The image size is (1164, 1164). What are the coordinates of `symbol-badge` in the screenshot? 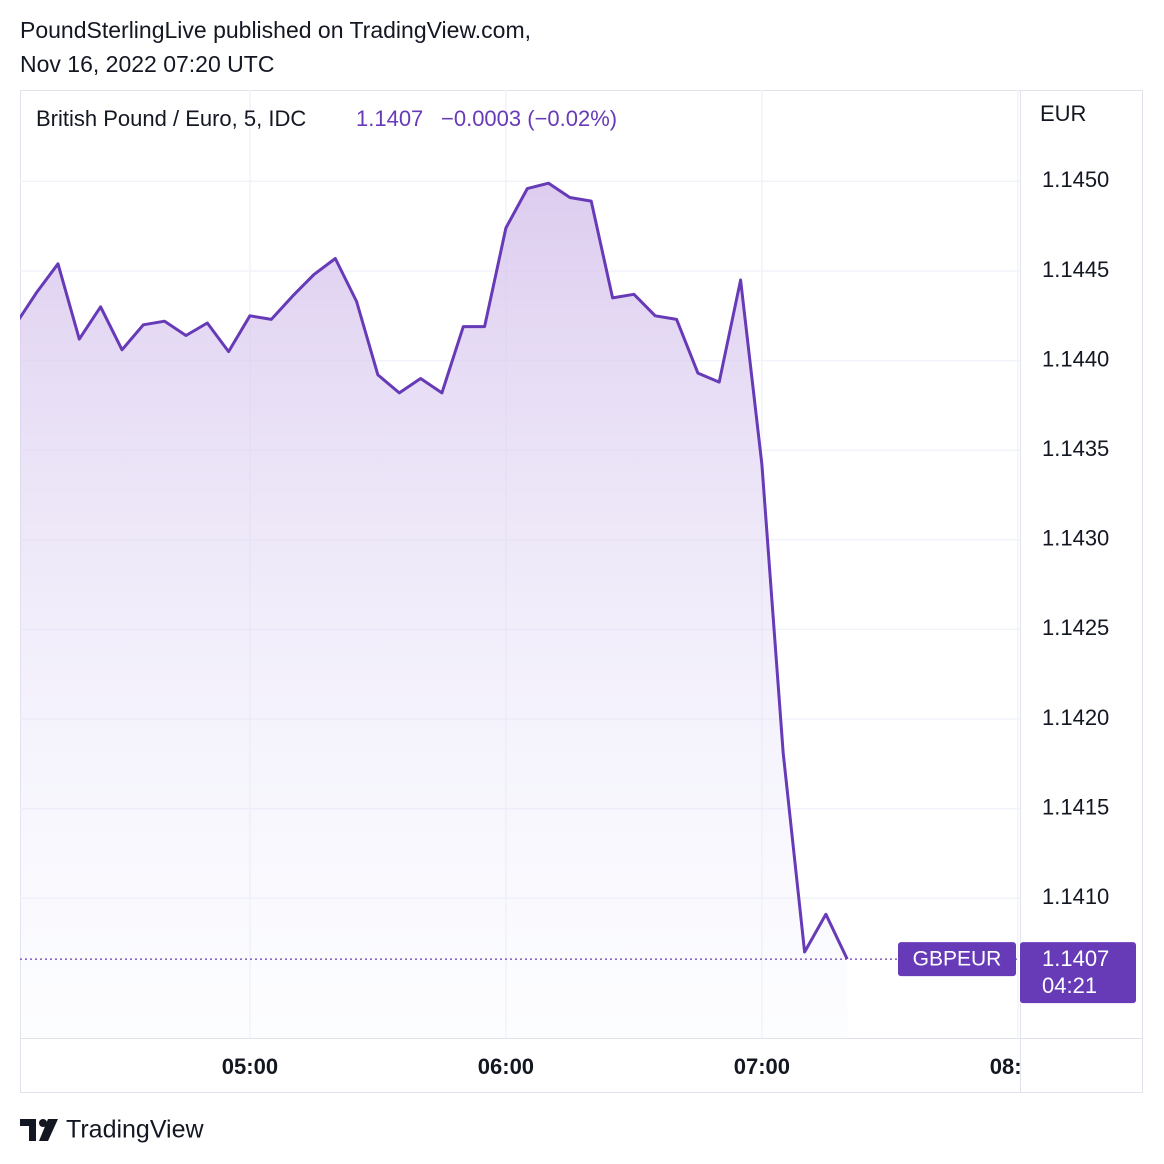 It's located at (957, 959).